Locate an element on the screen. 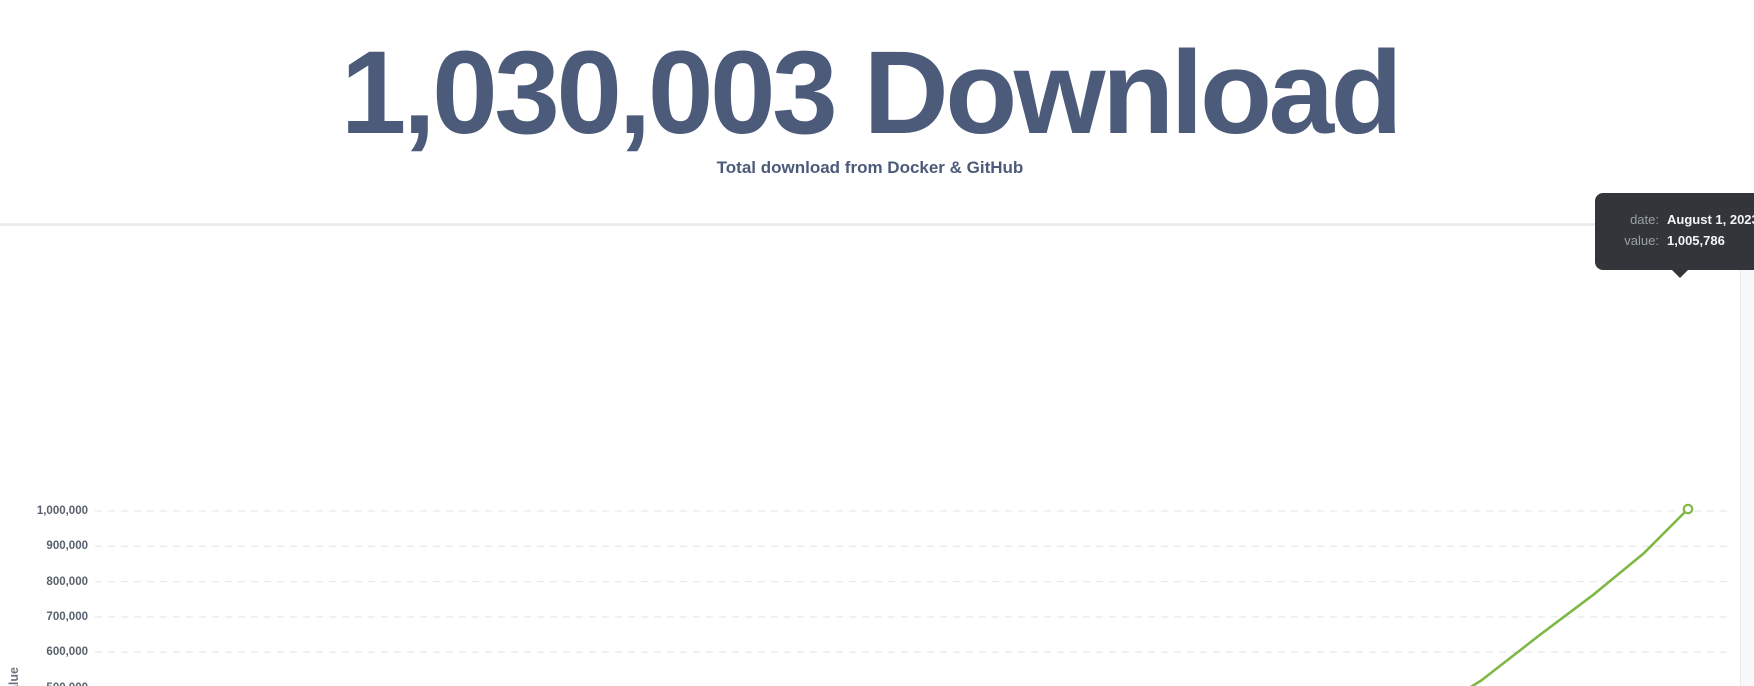 Image resolution: width=1754 pixels, height=686 pixels. tooltip-date-row: date: August 1, 2023 is located at coordinates (1683, 219).